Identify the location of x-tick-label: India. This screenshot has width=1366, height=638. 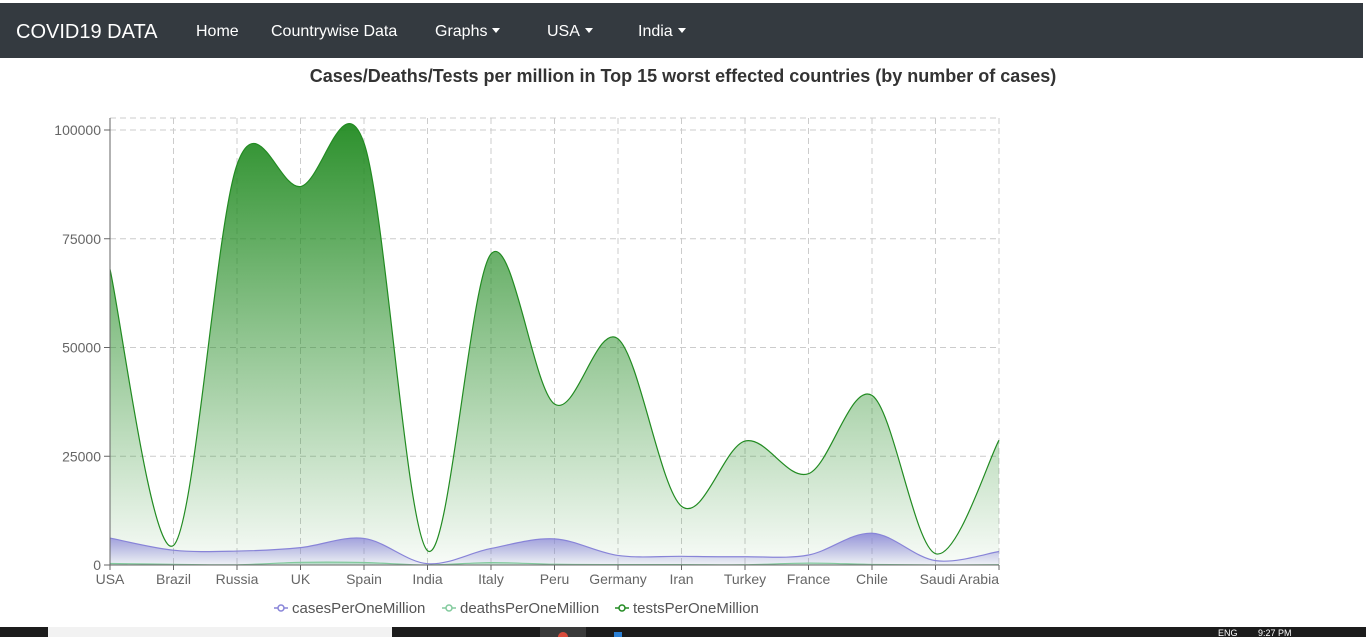
(427, 579).